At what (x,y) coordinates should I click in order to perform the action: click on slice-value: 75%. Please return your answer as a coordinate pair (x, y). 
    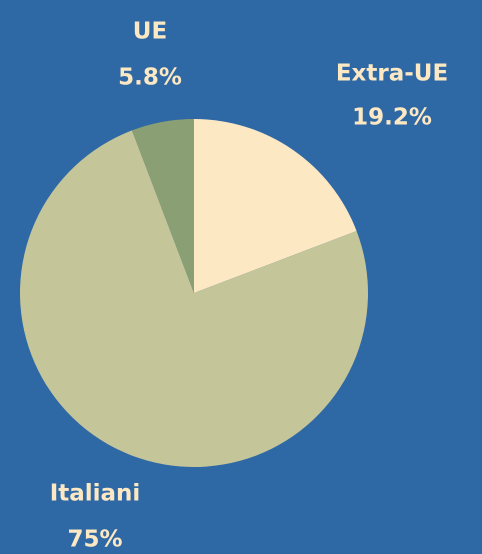
    Looking at the image, I should click on (94, 540).